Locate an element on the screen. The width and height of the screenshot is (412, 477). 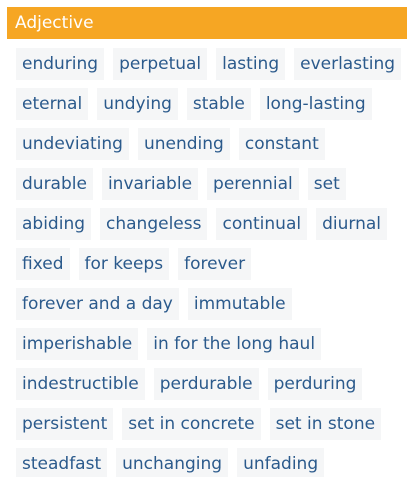
synonym-chip: continual is located at coordinates (262, 224).